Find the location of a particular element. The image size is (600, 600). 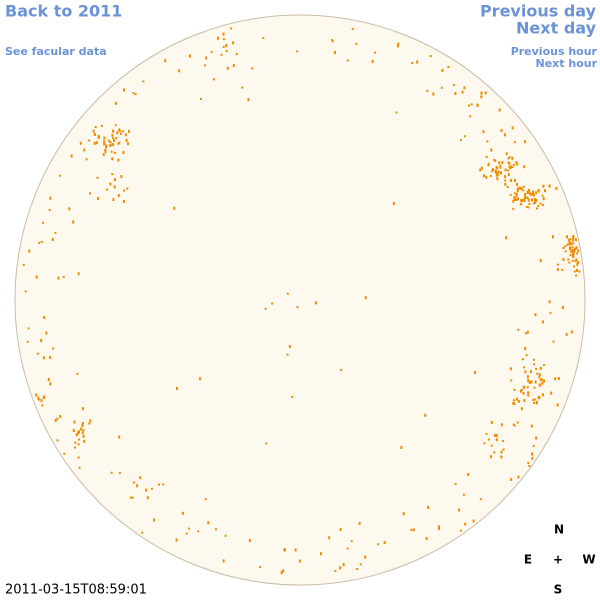

back-link: Back to 2011 is located at coordinates (63, 11).